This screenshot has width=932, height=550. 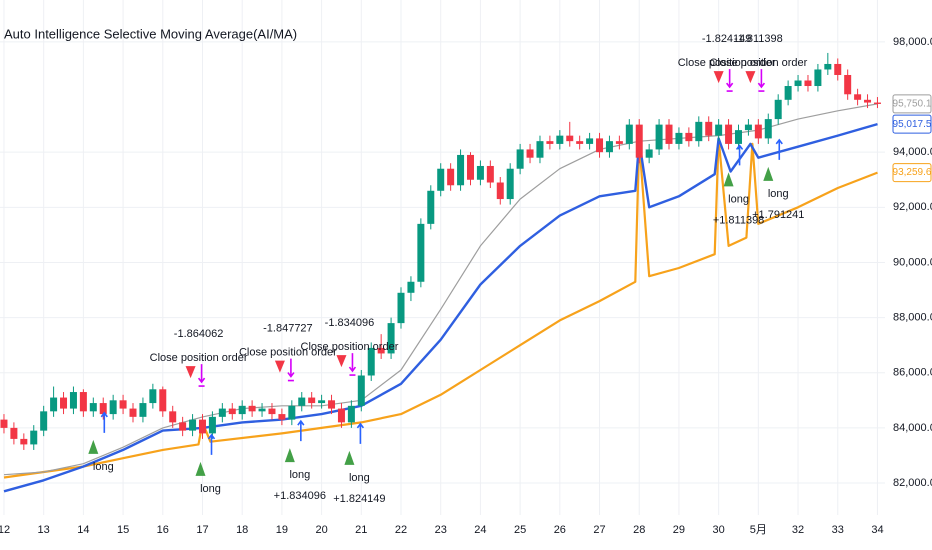 I want to click on x-tick-label: 5月, so click(x=758, y=530).